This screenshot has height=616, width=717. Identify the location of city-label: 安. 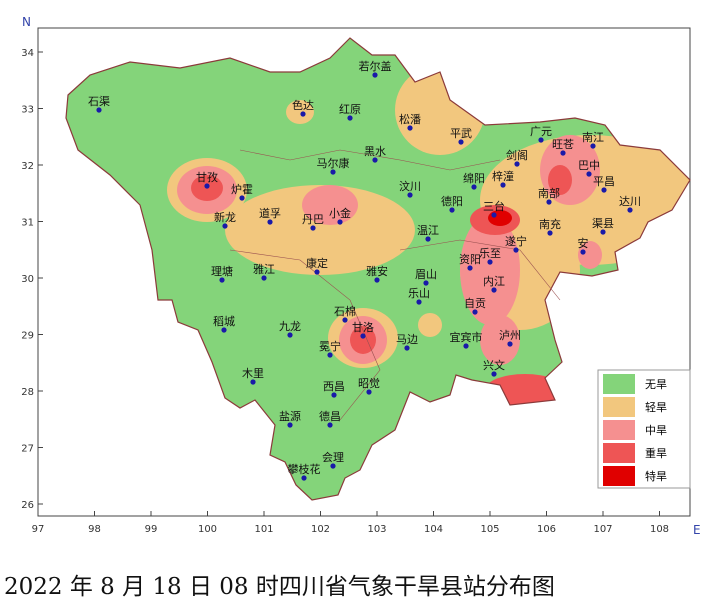
(583, 243).